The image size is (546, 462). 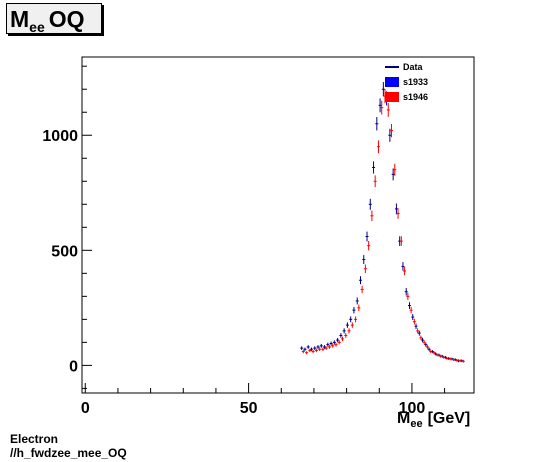 What do you see at coordinates (64, 251) in the screenshot?
I see `y-tick-label: 500` at bounding box center [64, 251].